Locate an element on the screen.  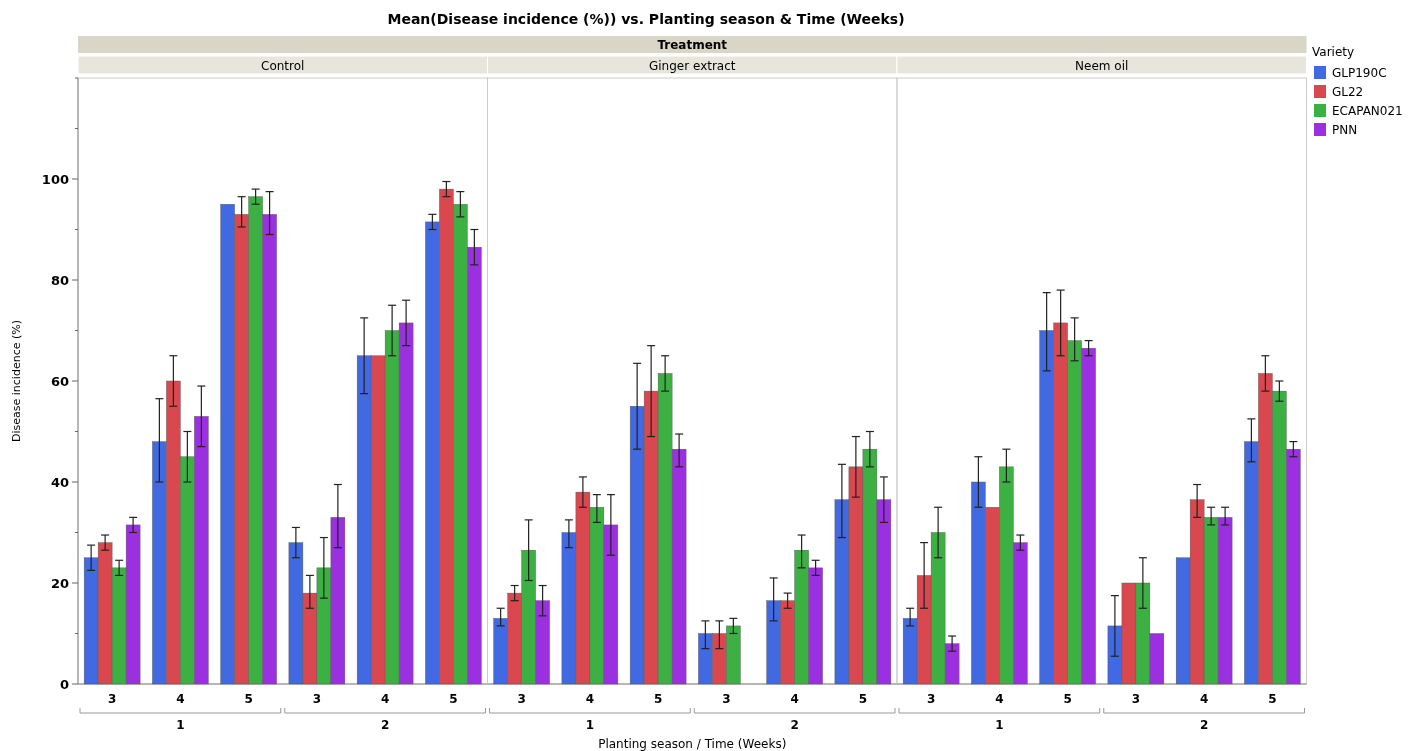
legend-label: GL22 is located at coordinates (1348, 92).